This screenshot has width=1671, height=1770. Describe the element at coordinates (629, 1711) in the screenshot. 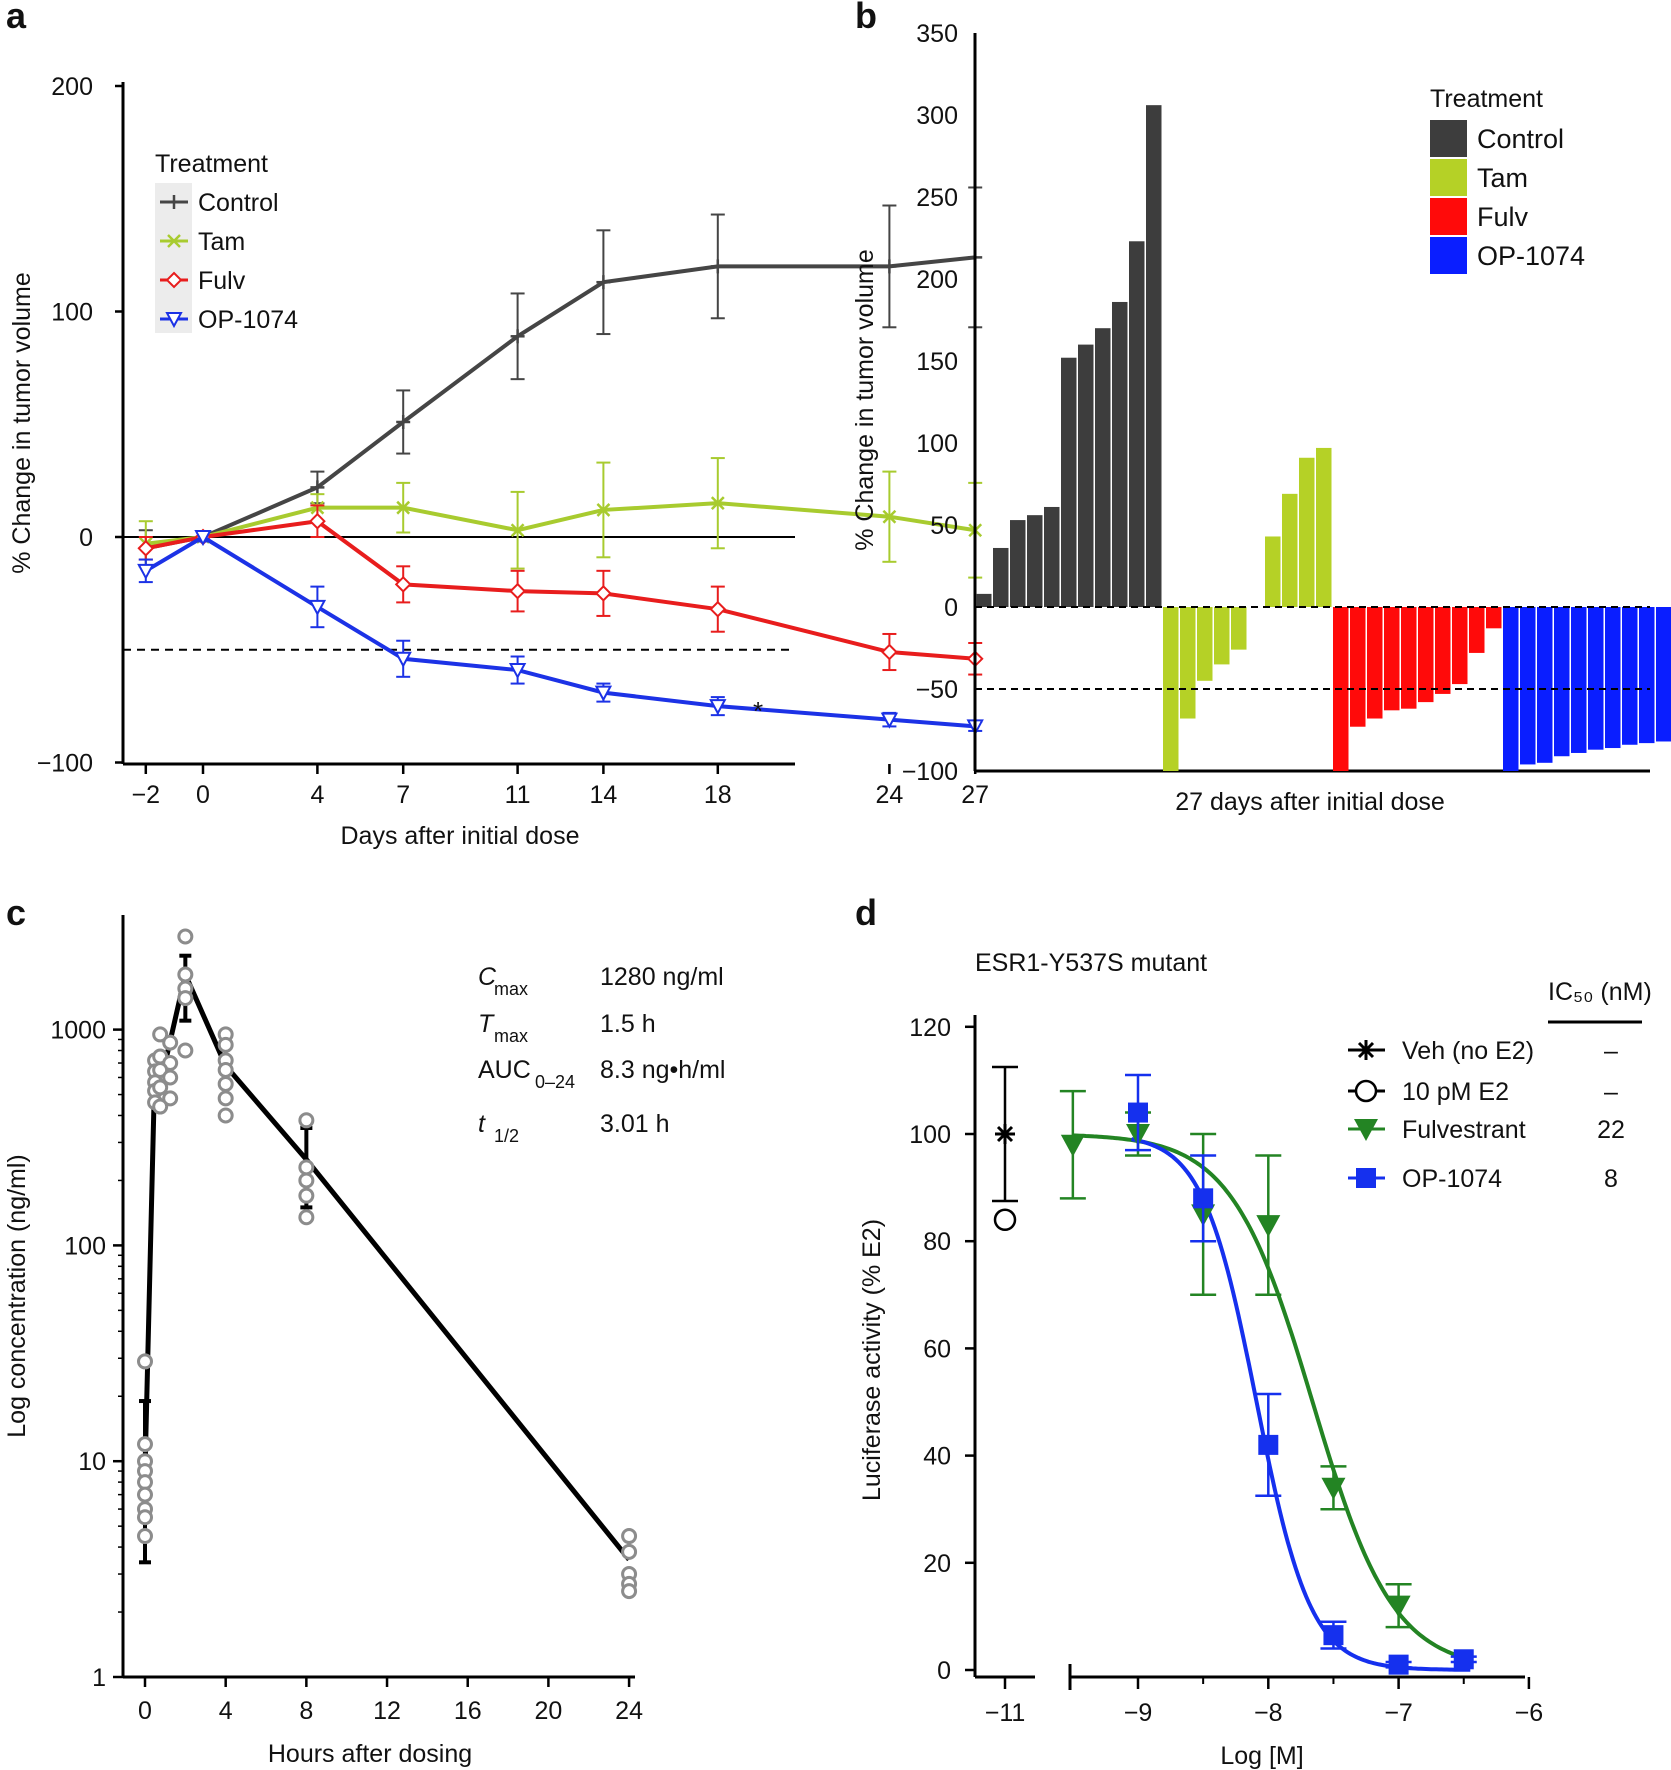

I see `c-x-tick-label: 24` at that location.